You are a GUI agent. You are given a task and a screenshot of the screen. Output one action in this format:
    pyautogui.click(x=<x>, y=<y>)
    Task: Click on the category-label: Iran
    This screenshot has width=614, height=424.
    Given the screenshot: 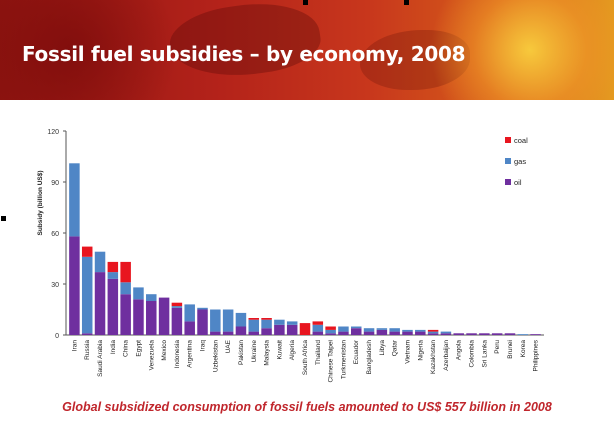 What is the action you would take?
    pyautogui.click(x=74, y=346)
    